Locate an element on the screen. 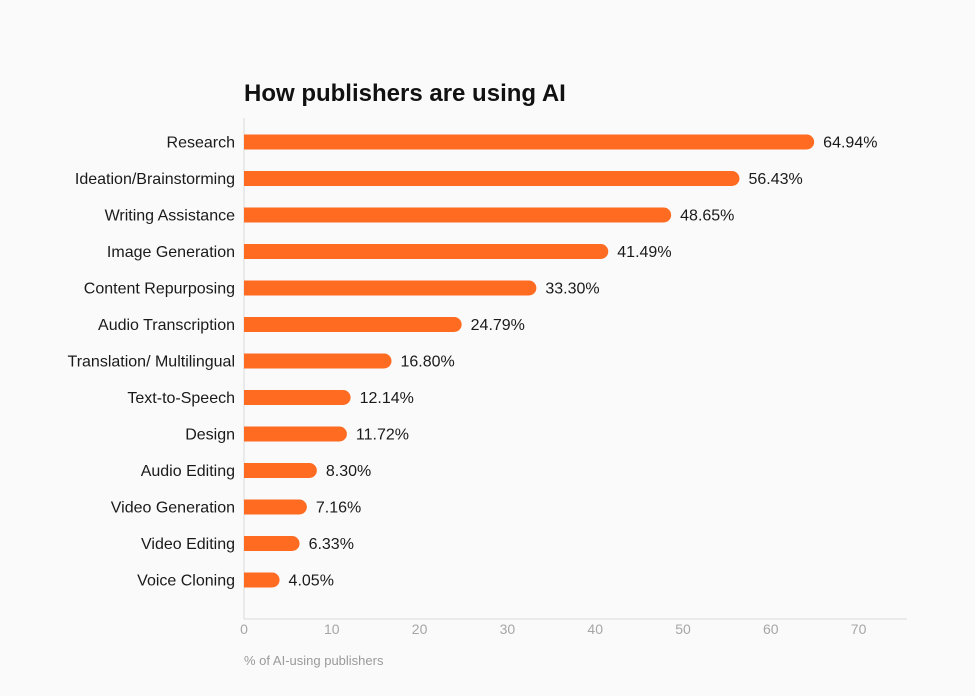 This screenshot has width=975, height=696. value-label: 8.30% is located at coordinates (348, 471).